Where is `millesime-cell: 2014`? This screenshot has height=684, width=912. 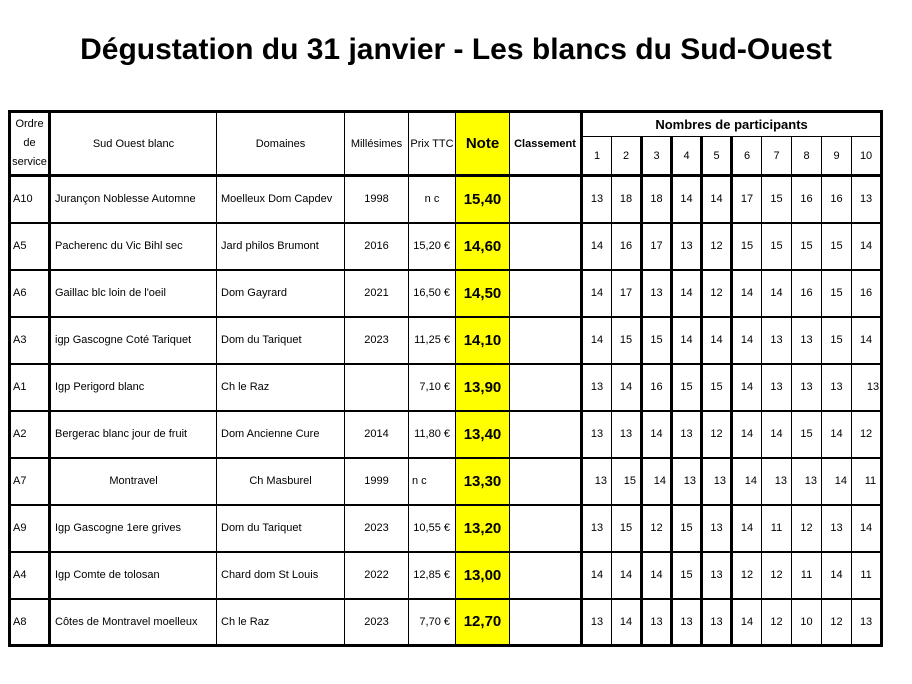 millesime-cell: 2014 is located at coordinates (376, 434).